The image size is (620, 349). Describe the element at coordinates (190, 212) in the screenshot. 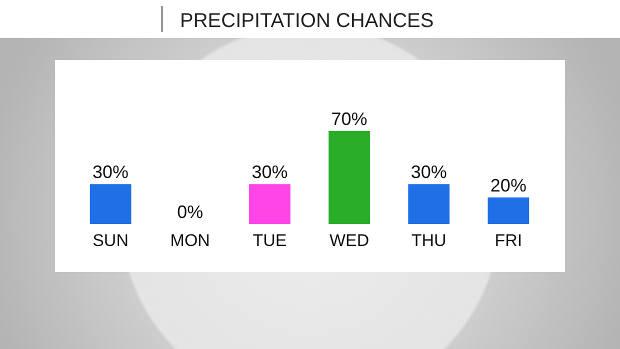

I see `data-label: 0%` at that location.